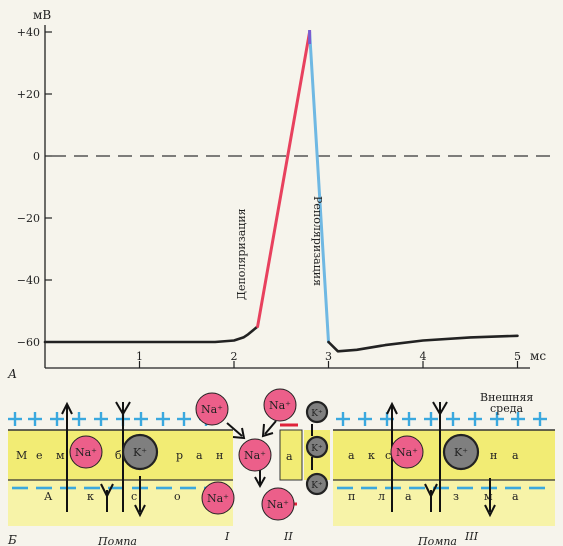 The height and width of the screenshot is (546, 563). I want to click on axoplasm-letter: с, so click(134, 496).